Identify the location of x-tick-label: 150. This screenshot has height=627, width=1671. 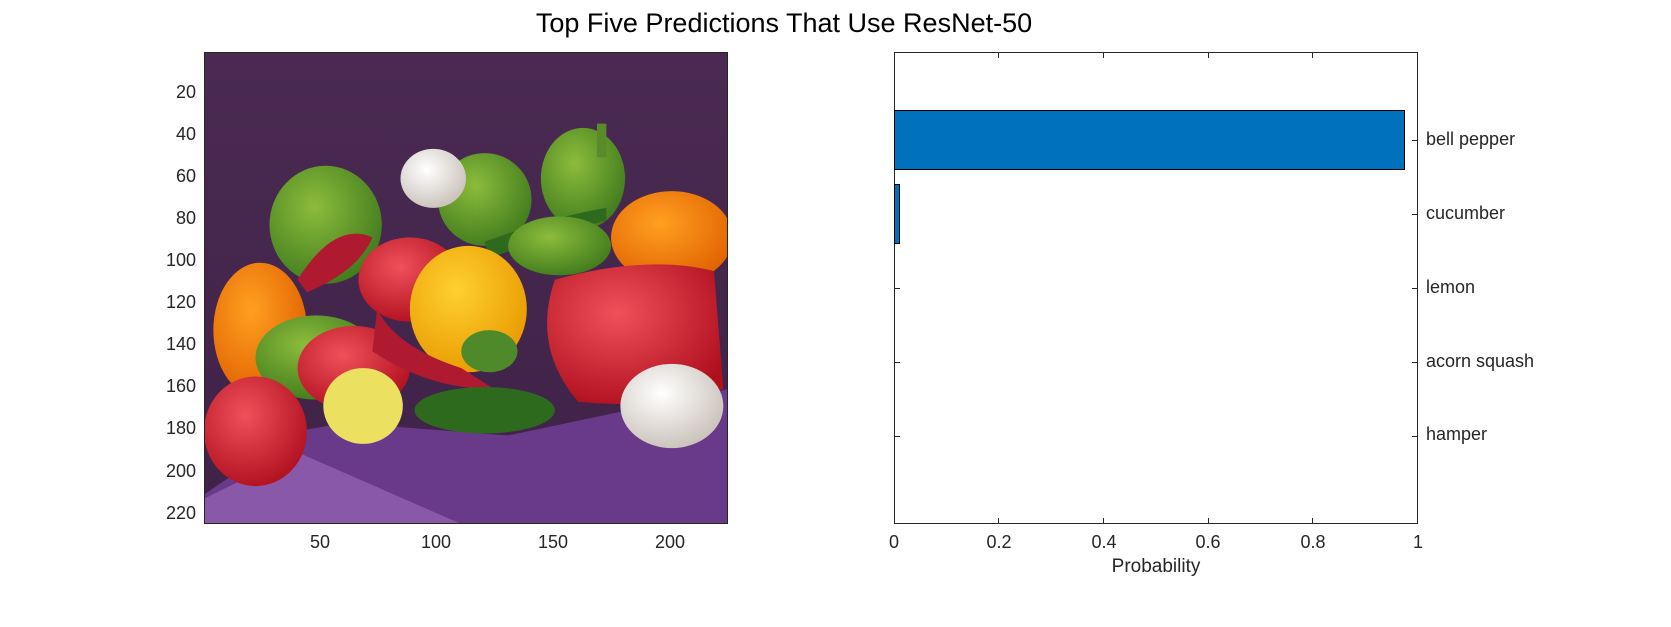
(553, 542).